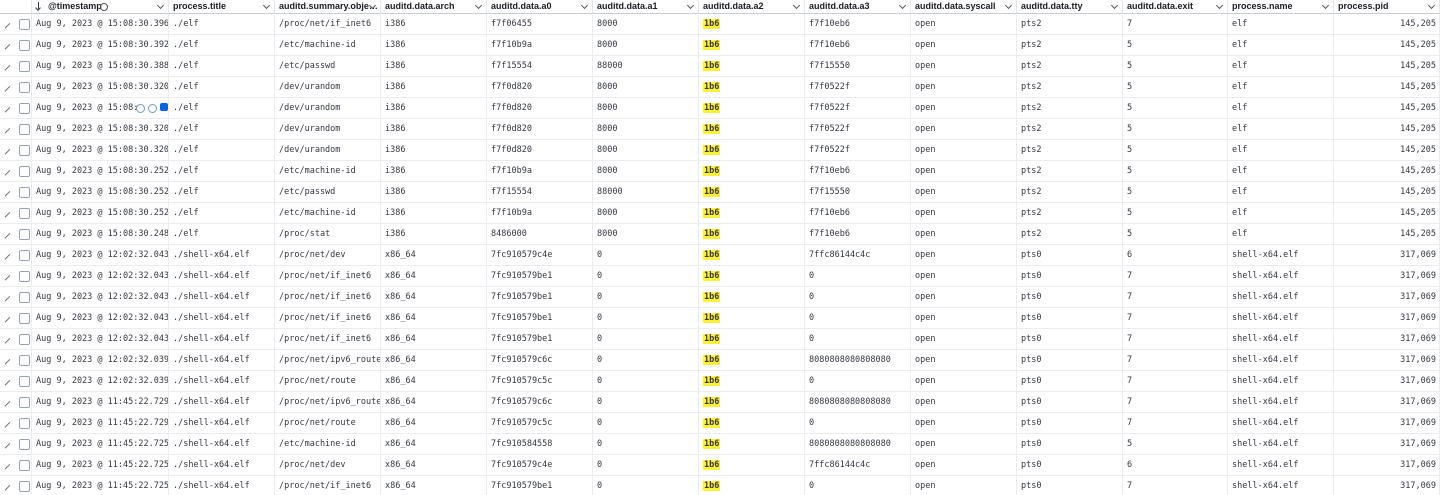 This screenshot has height=495, width=1440. I want to click on cell: /proc/net/if_inet6, so click(328, 276).